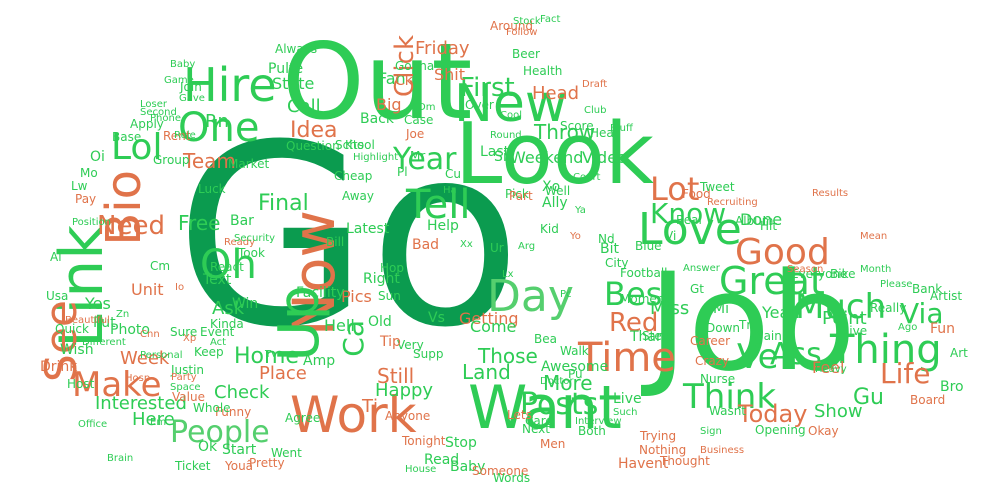 This screenshot has height=501, width=997. I want to click on word-video: Video, so click(604, 157).